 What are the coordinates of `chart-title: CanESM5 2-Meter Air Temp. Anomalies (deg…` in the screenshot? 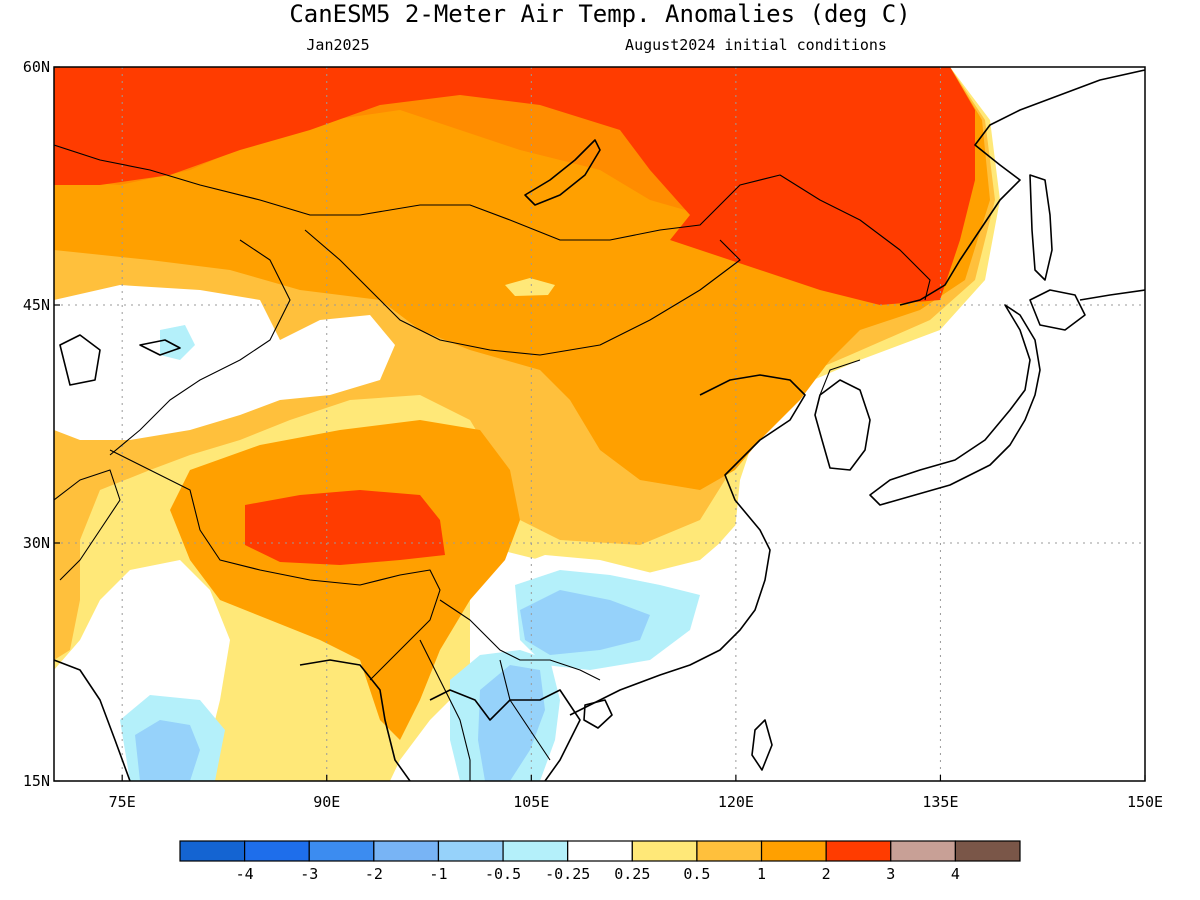 It's located at (599, 14).